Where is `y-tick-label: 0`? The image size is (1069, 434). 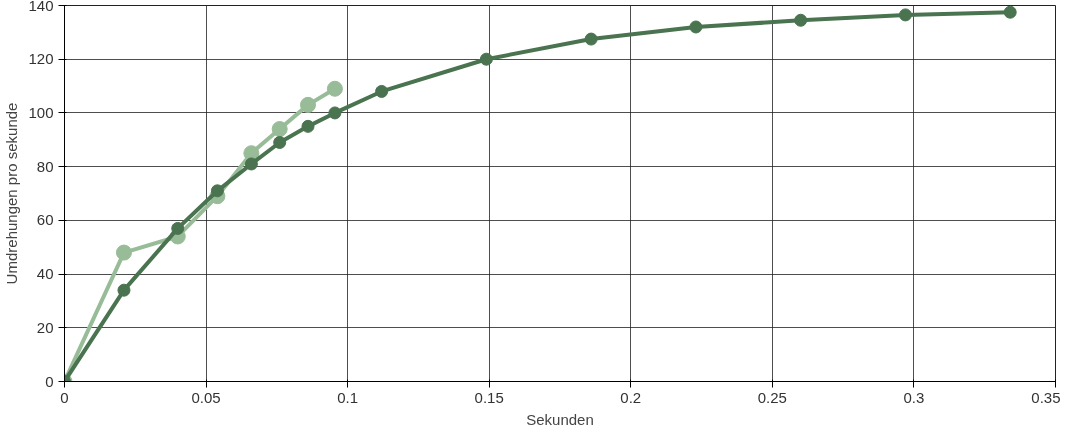 y-tick-label: 0 is located at coordinates (49, 381).